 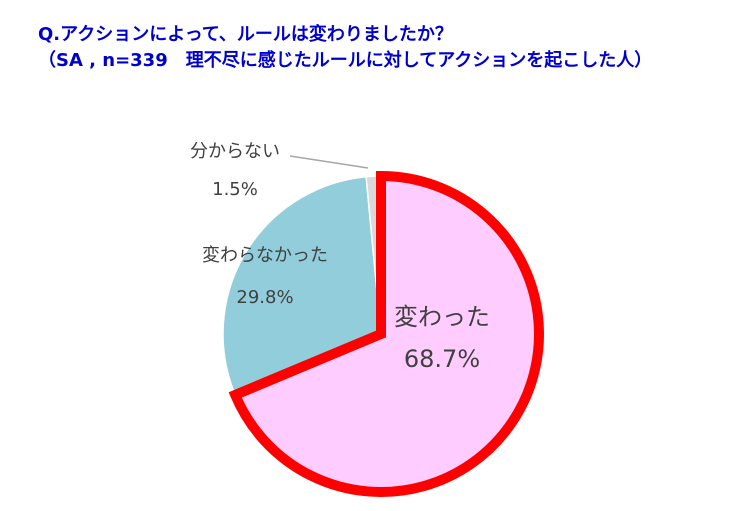 I want to click on pie-slice, so click(x=302, y=285).